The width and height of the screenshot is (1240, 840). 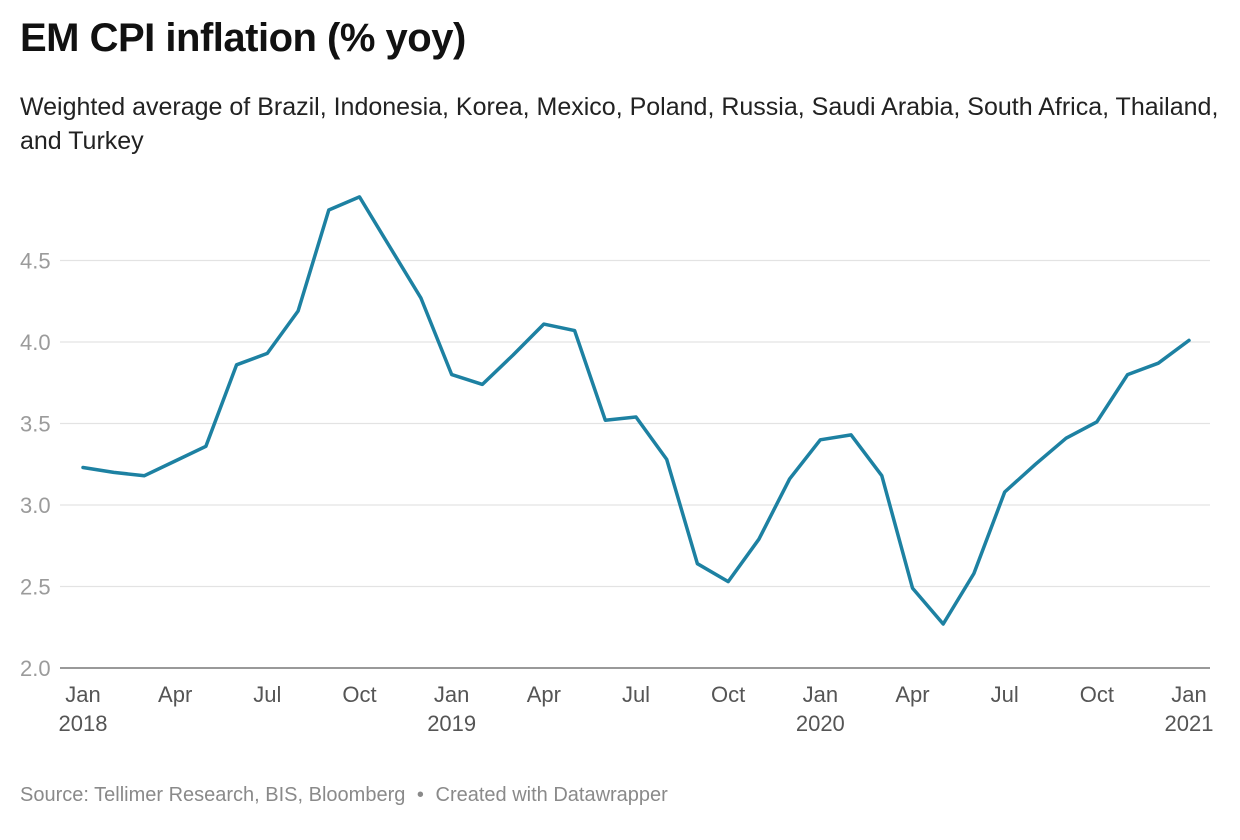 What do you see at coordinates (83, 723) in the screenshot?
I see `x-tick-year-label: 2018` at bounding box center [83, 723].